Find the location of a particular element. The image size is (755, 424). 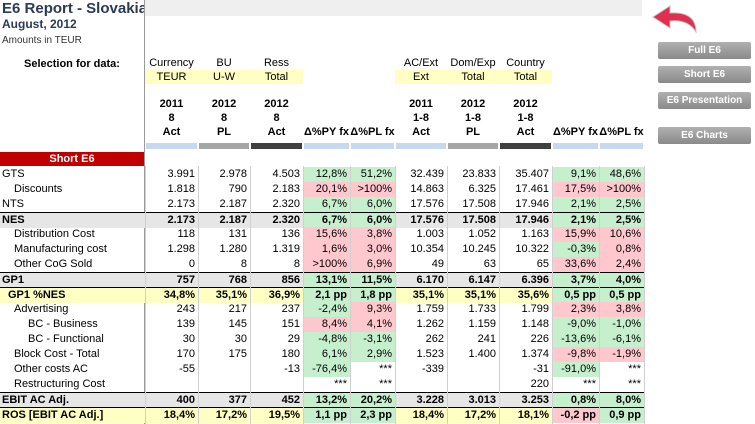

row-label: Block Cost - Total is located at coordinates (57, 354).